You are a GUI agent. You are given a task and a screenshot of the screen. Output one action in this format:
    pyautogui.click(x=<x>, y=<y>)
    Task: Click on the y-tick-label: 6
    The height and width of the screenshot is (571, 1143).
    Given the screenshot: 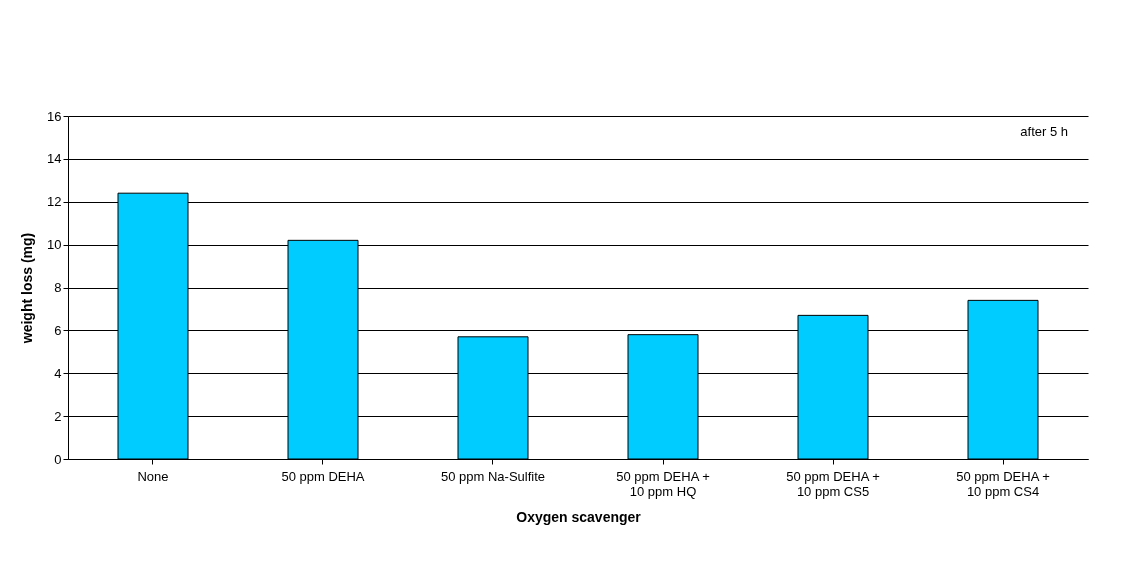 What is the action you would take?
    pyautogui.click(x=58, y=330)
    